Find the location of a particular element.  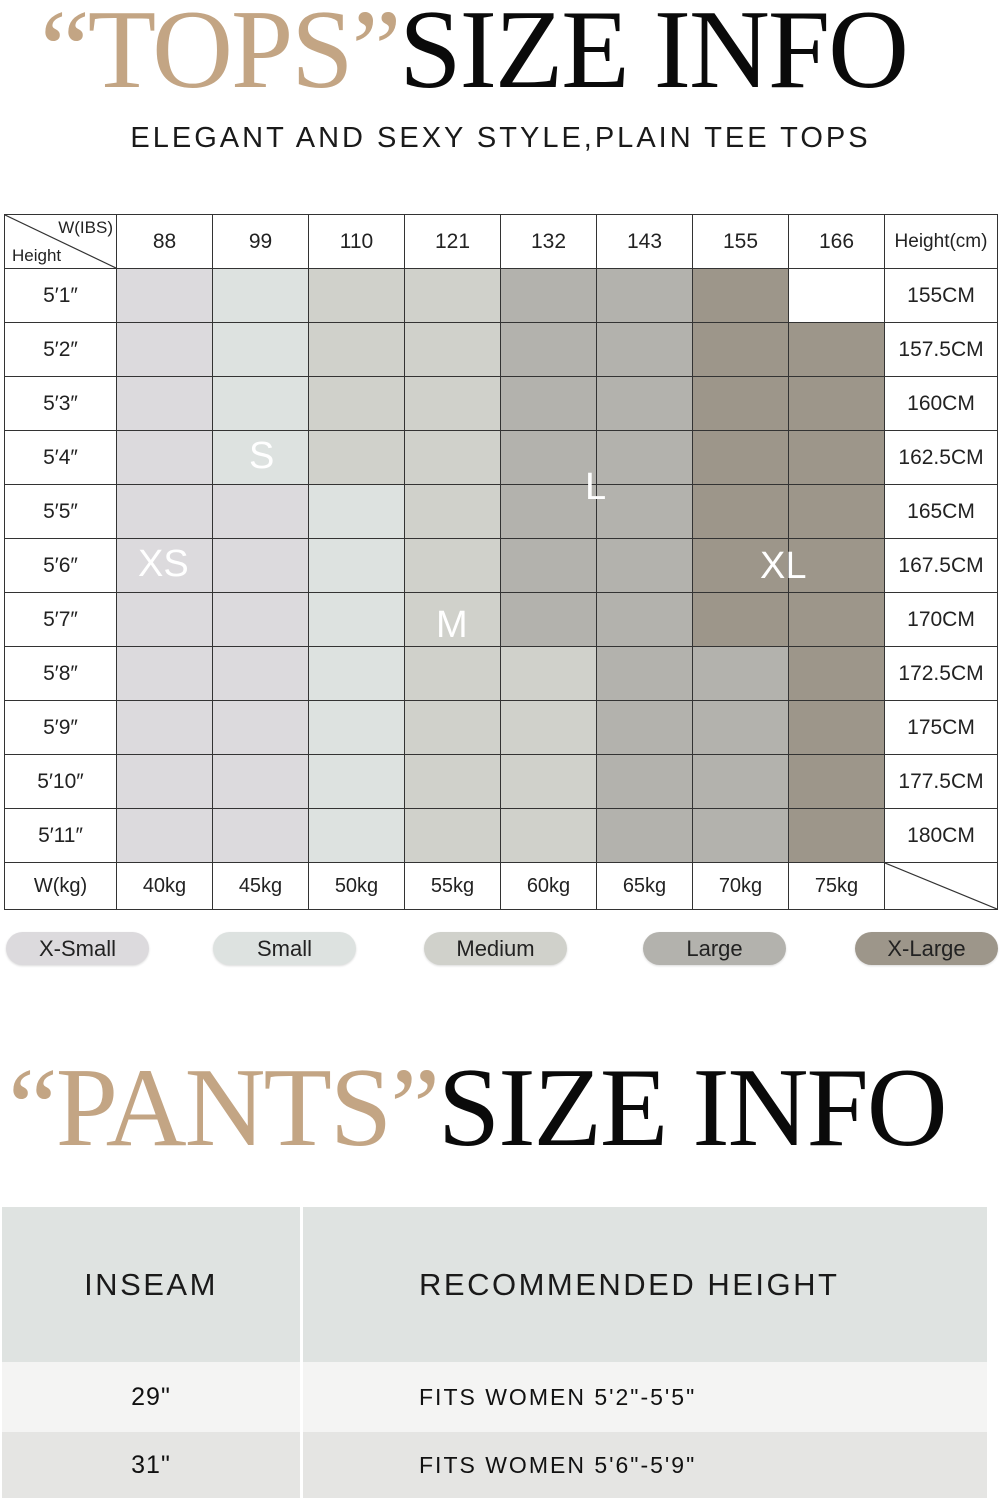

pants-row: 29" FITS WOMEN 5'2"-5'5" is located at coordinates (494, 1397).